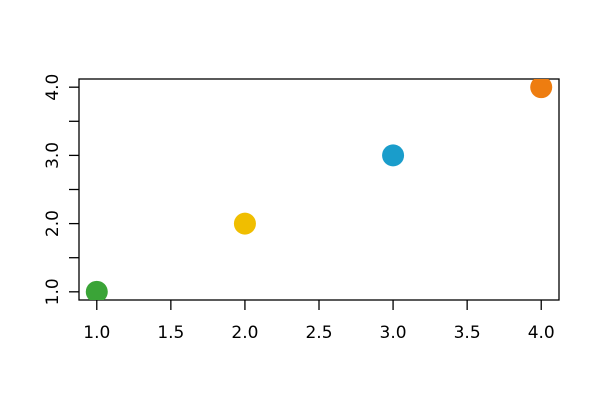  Describe the element at coordinates (53, 291) in the screenshot. I see `y-tick-label: 1.0` at that location.